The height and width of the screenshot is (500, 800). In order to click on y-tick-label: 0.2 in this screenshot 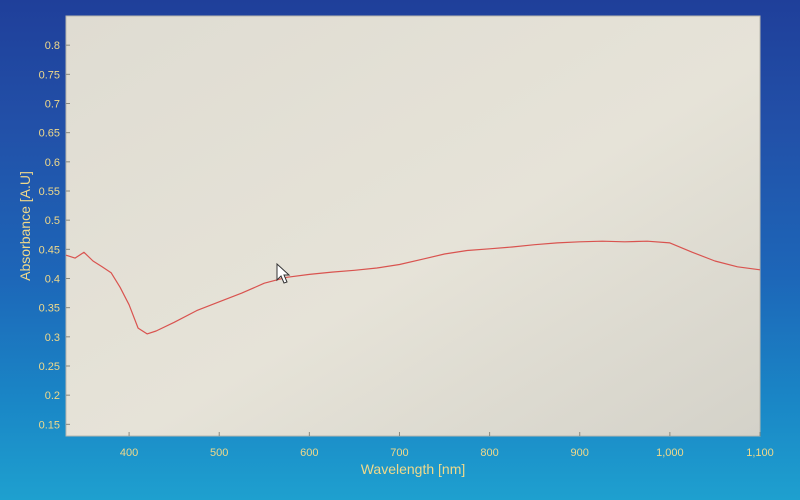, I will do `click(52, 396)`.